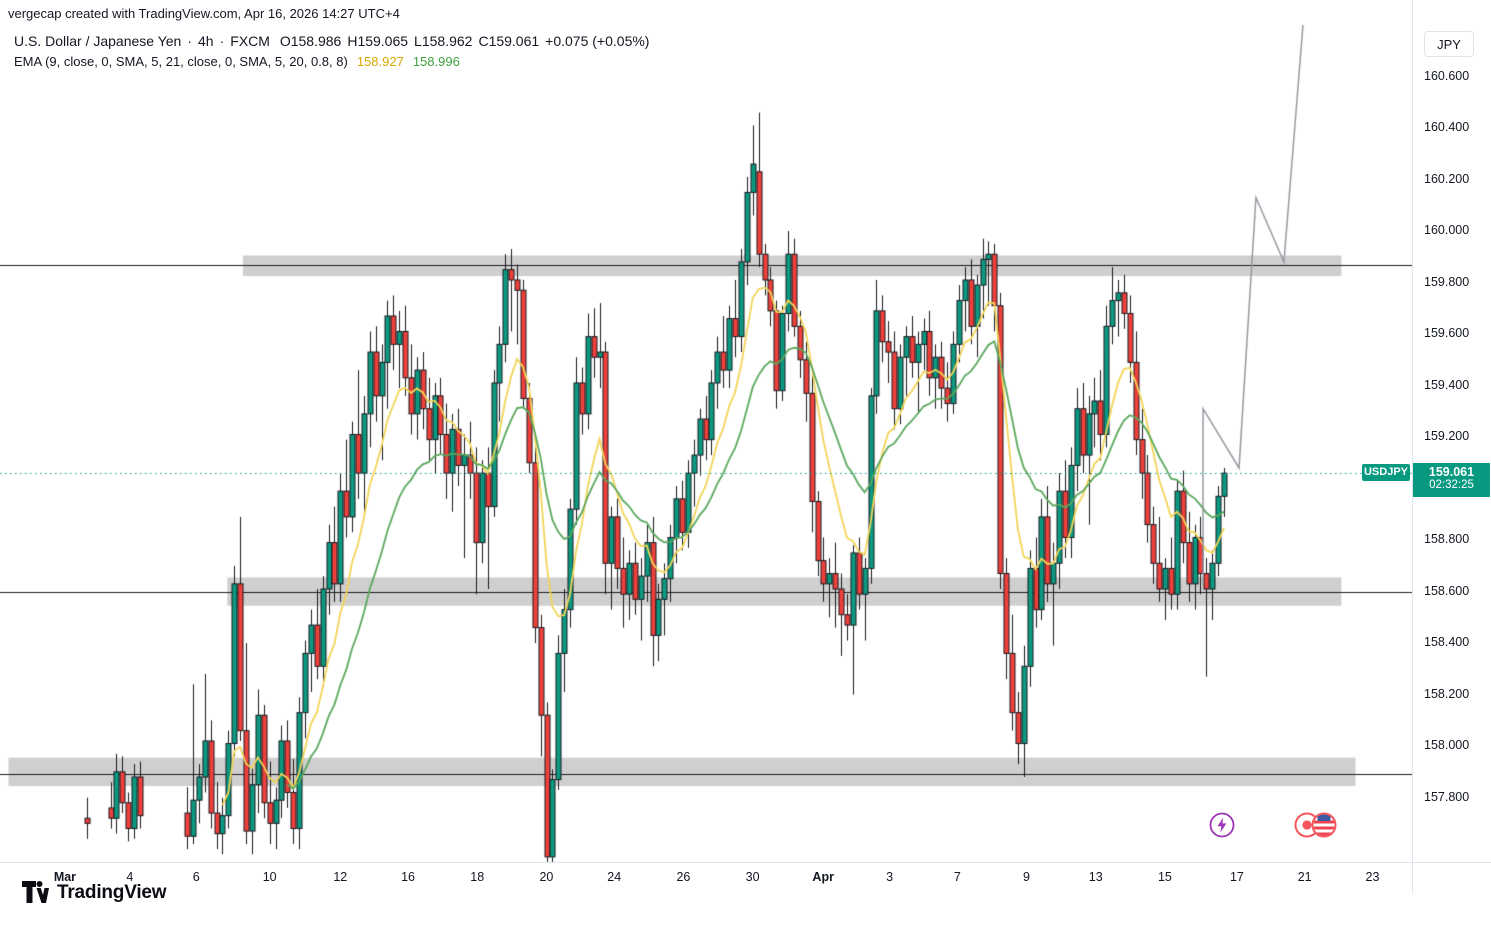 This screenshot has height=925, width=1491. Describe the element at coordinates (597, 41) in the screenshot. I see `change-value: +0.075 (+0.05%)` at that location.